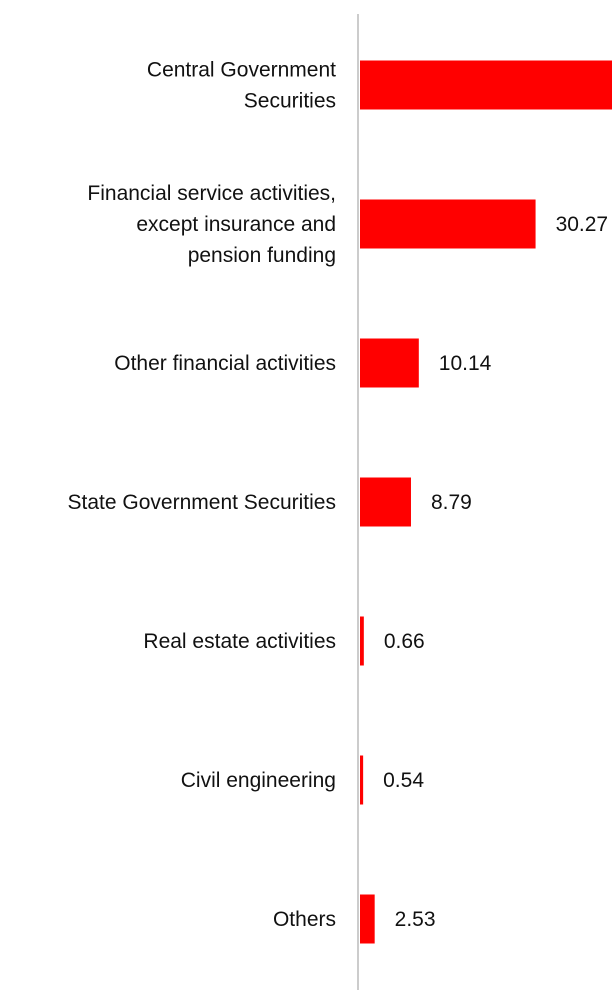  Describe the element at coordinates (415, 919) in the screenshot. I see `value-label-6: 2.53` at that location.